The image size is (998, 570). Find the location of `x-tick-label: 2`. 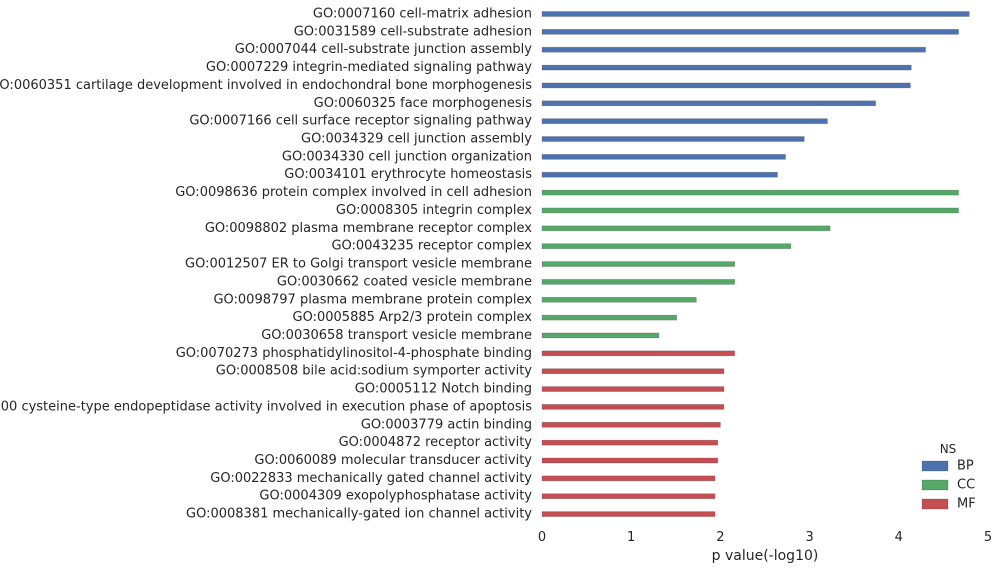

x-tick-label: 2 is located at coordinates (720, 537).